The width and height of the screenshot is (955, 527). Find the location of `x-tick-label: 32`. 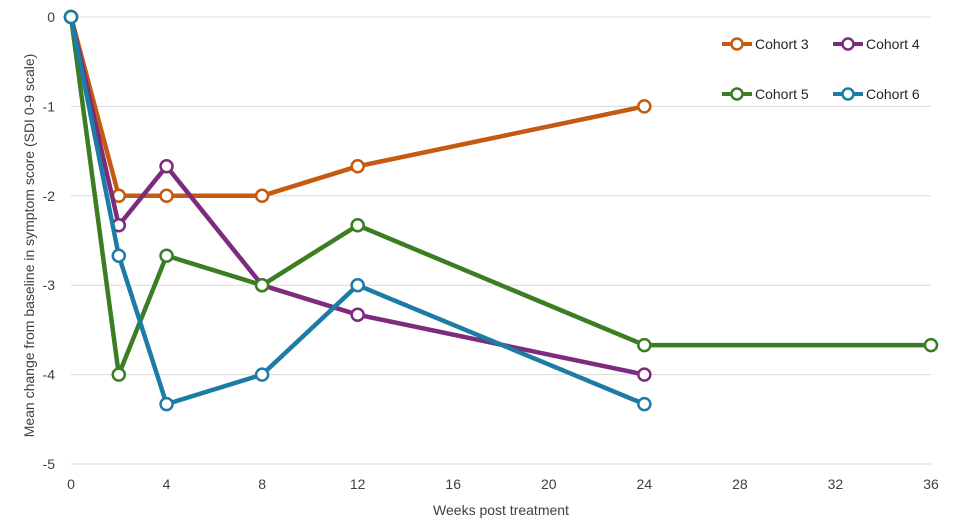

x-tick-label: 32 is located at coordinates (836, 484).